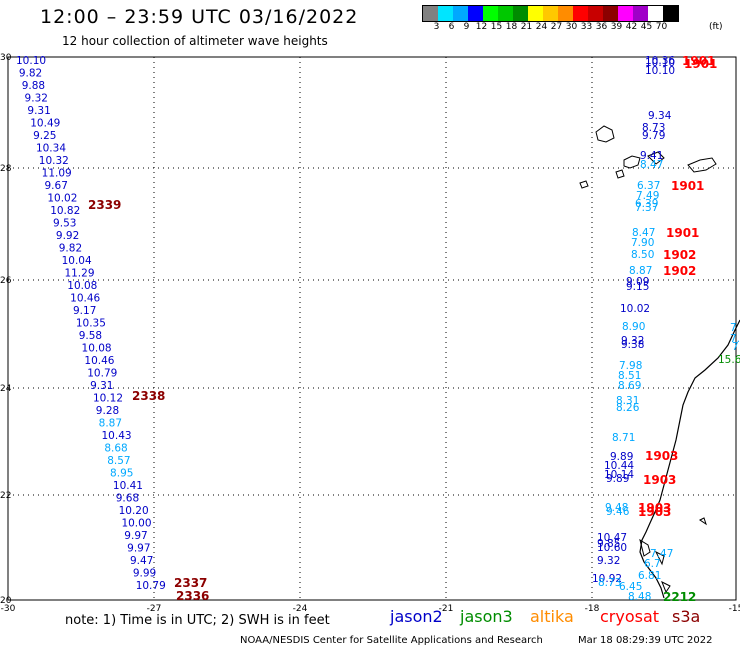 The image size is (740, 650). What do you see at coordinates (99, 361) in the screenshot?
I see `swh-reading: 10.46` at bounding box center [99, 361].